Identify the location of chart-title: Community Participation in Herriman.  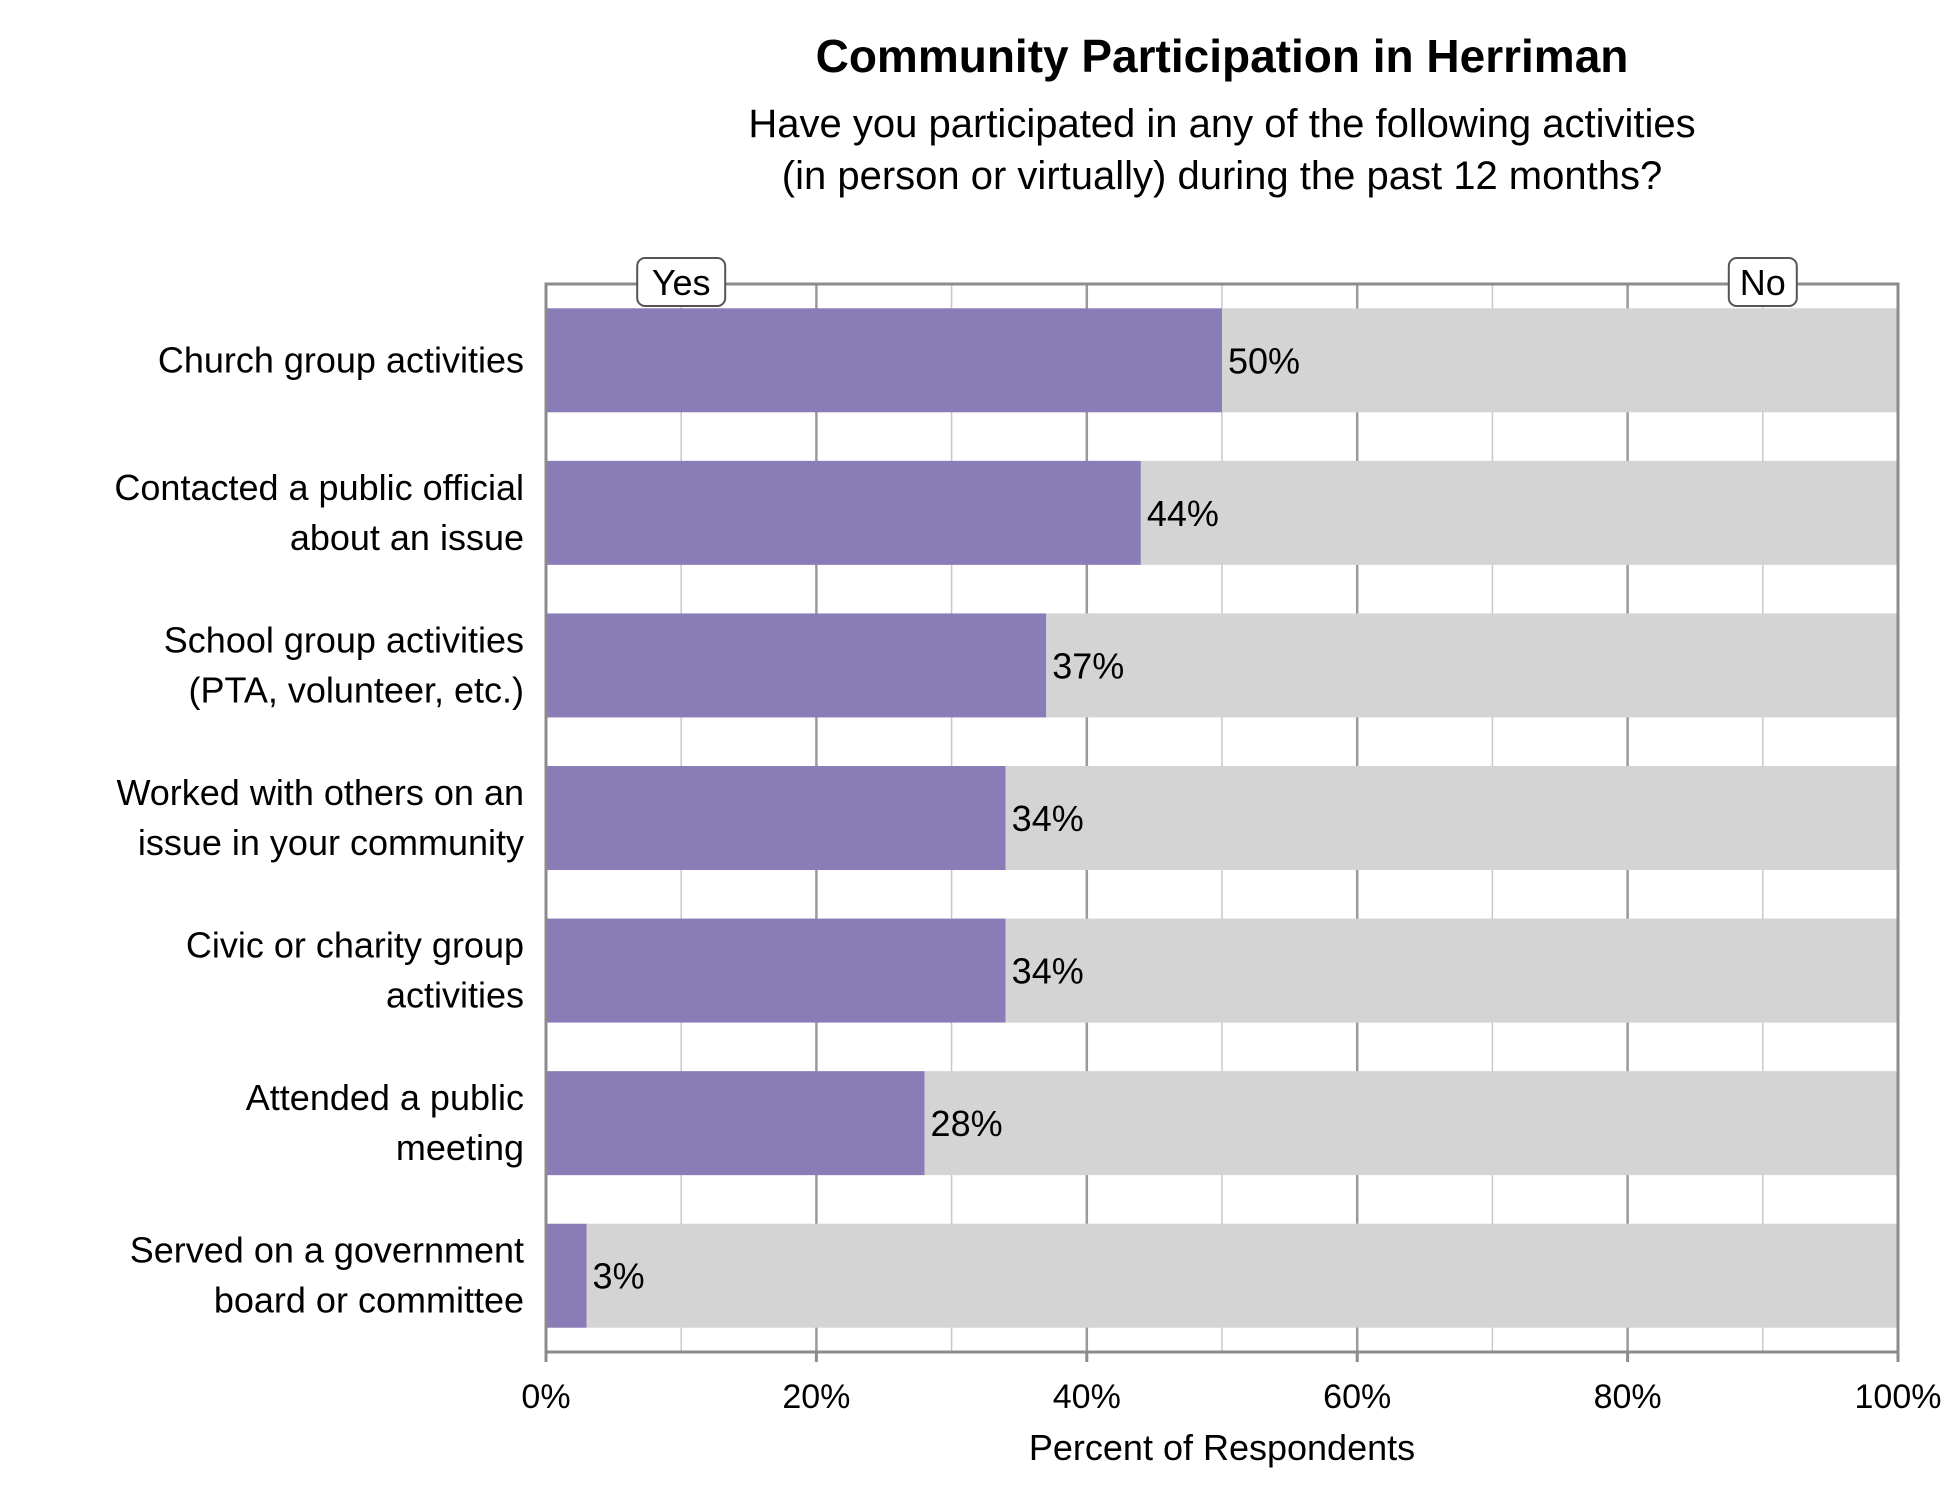
(1222, 56).